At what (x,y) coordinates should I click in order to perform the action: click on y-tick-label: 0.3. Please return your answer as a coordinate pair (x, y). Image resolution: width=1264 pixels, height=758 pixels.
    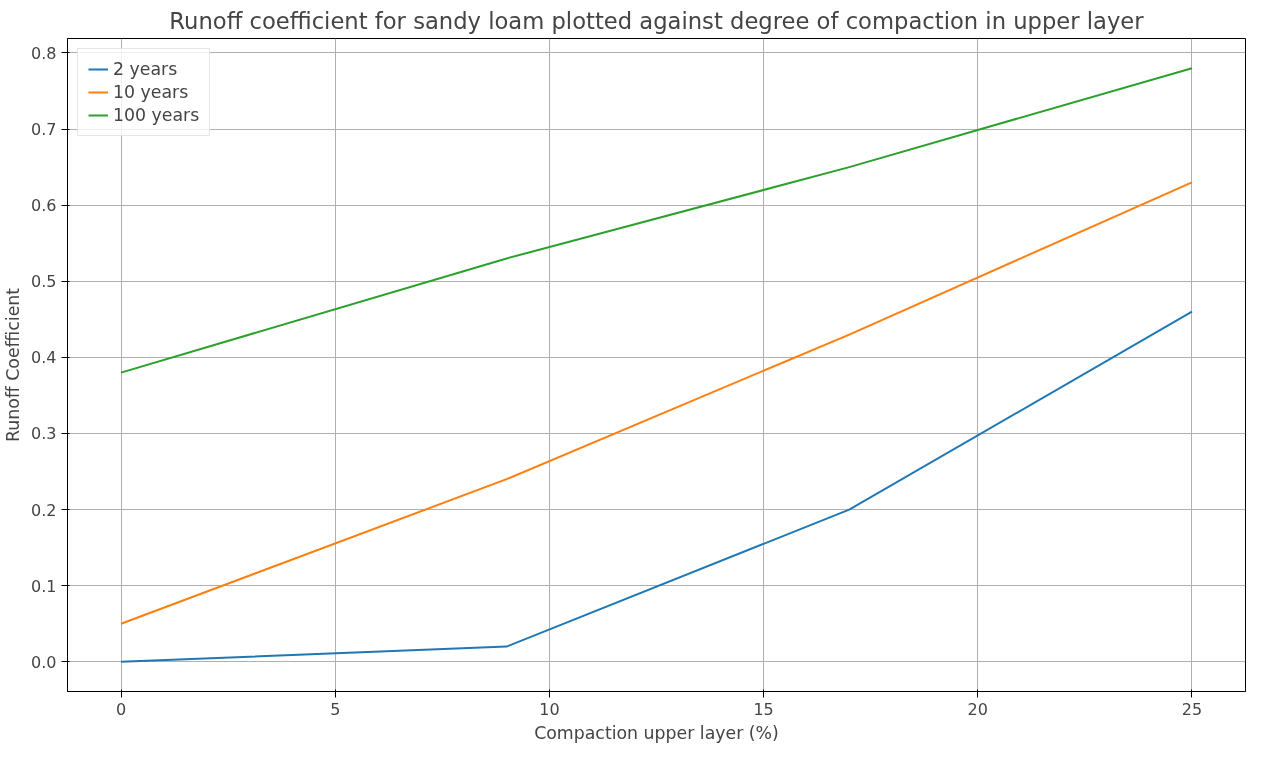
    Looking at the image, I should click on (44, 434).